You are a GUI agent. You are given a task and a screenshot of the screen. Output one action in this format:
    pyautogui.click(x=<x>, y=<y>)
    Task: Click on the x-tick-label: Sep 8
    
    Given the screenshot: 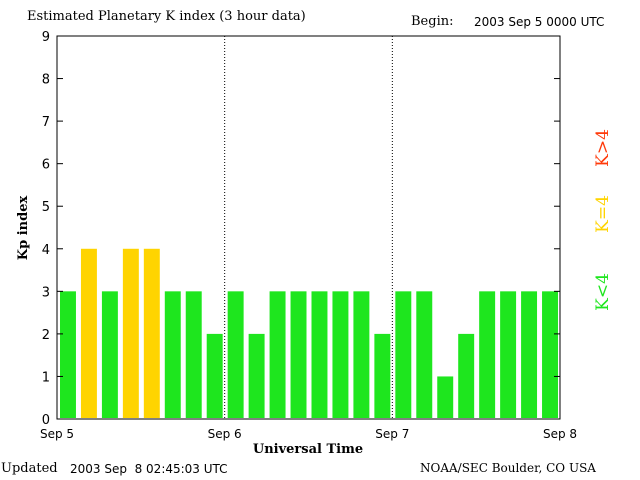 What is the action you would take?
    pyautogui.click(x=560, y=434)
    